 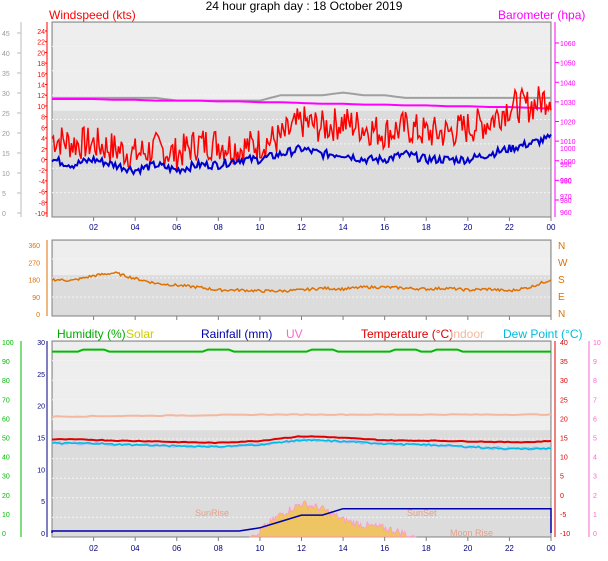 I want to click on baro-tick-label: 980, so click(x=566, y=201).